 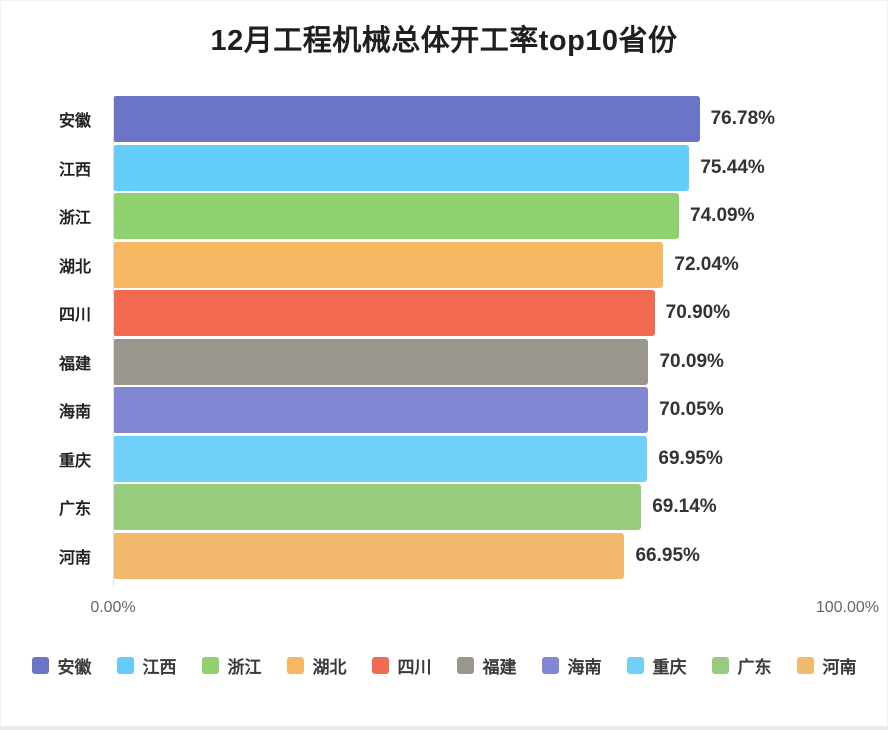 What do you see at coordinates (690, 458) in the screenshot?
I see `value-label: 69.95%` at bounding box center [690, 458].